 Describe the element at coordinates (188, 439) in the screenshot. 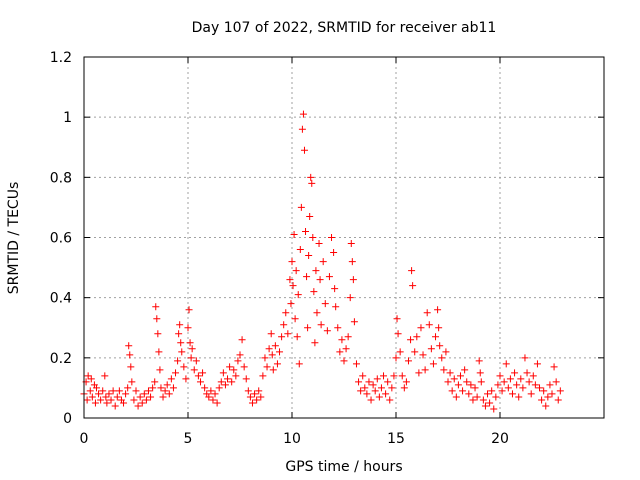

I see `x-tick-label: 5` at that location.